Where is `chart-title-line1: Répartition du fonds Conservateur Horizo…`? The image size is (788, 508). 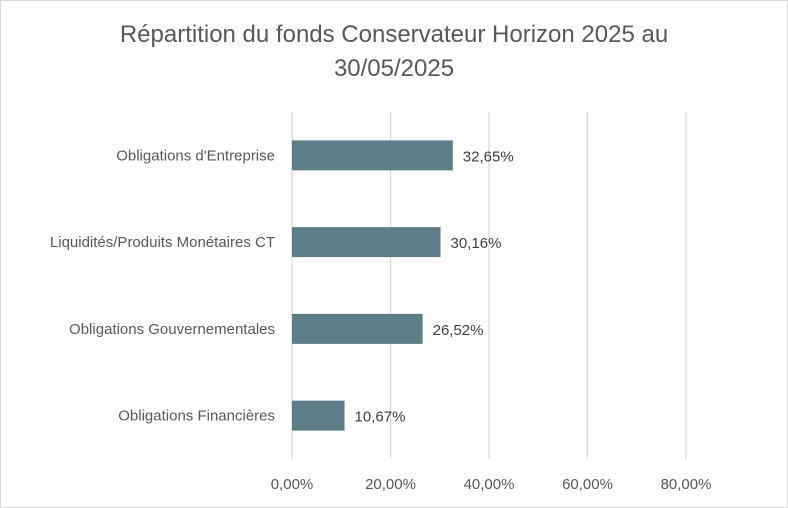
chart-title-line1: Répartition du fonds Conservateur Horizo… is located at coordinates (394, 34).